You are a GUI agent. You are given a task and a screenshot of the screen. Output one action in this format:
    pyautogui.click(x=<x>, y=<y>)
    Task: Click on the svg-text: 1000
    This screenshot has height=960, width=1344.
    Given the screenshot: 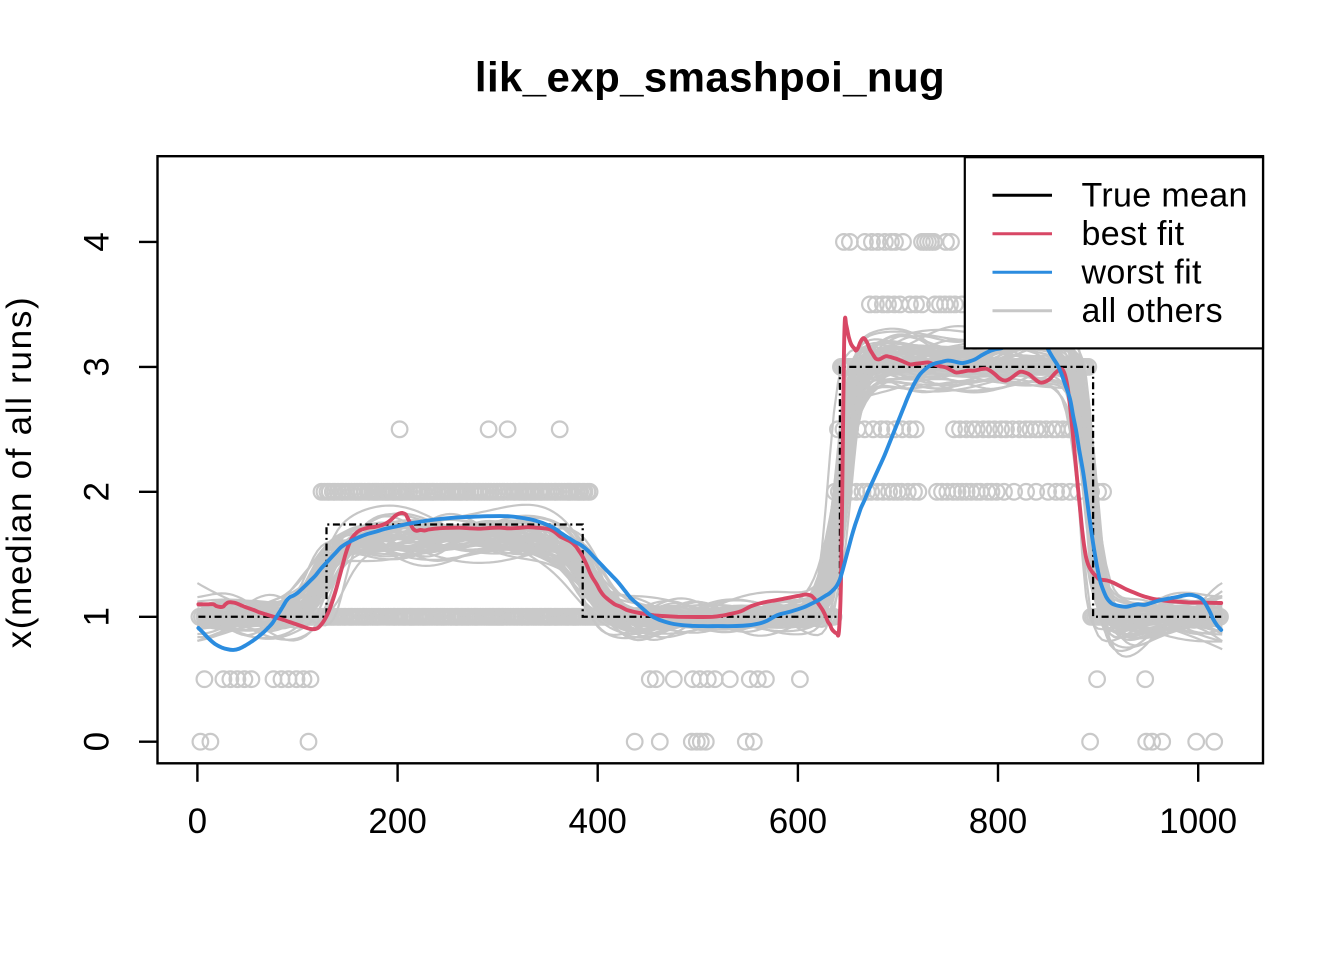 What is the action you would take?
    pyautogui.click(x=1198, y=821)
    